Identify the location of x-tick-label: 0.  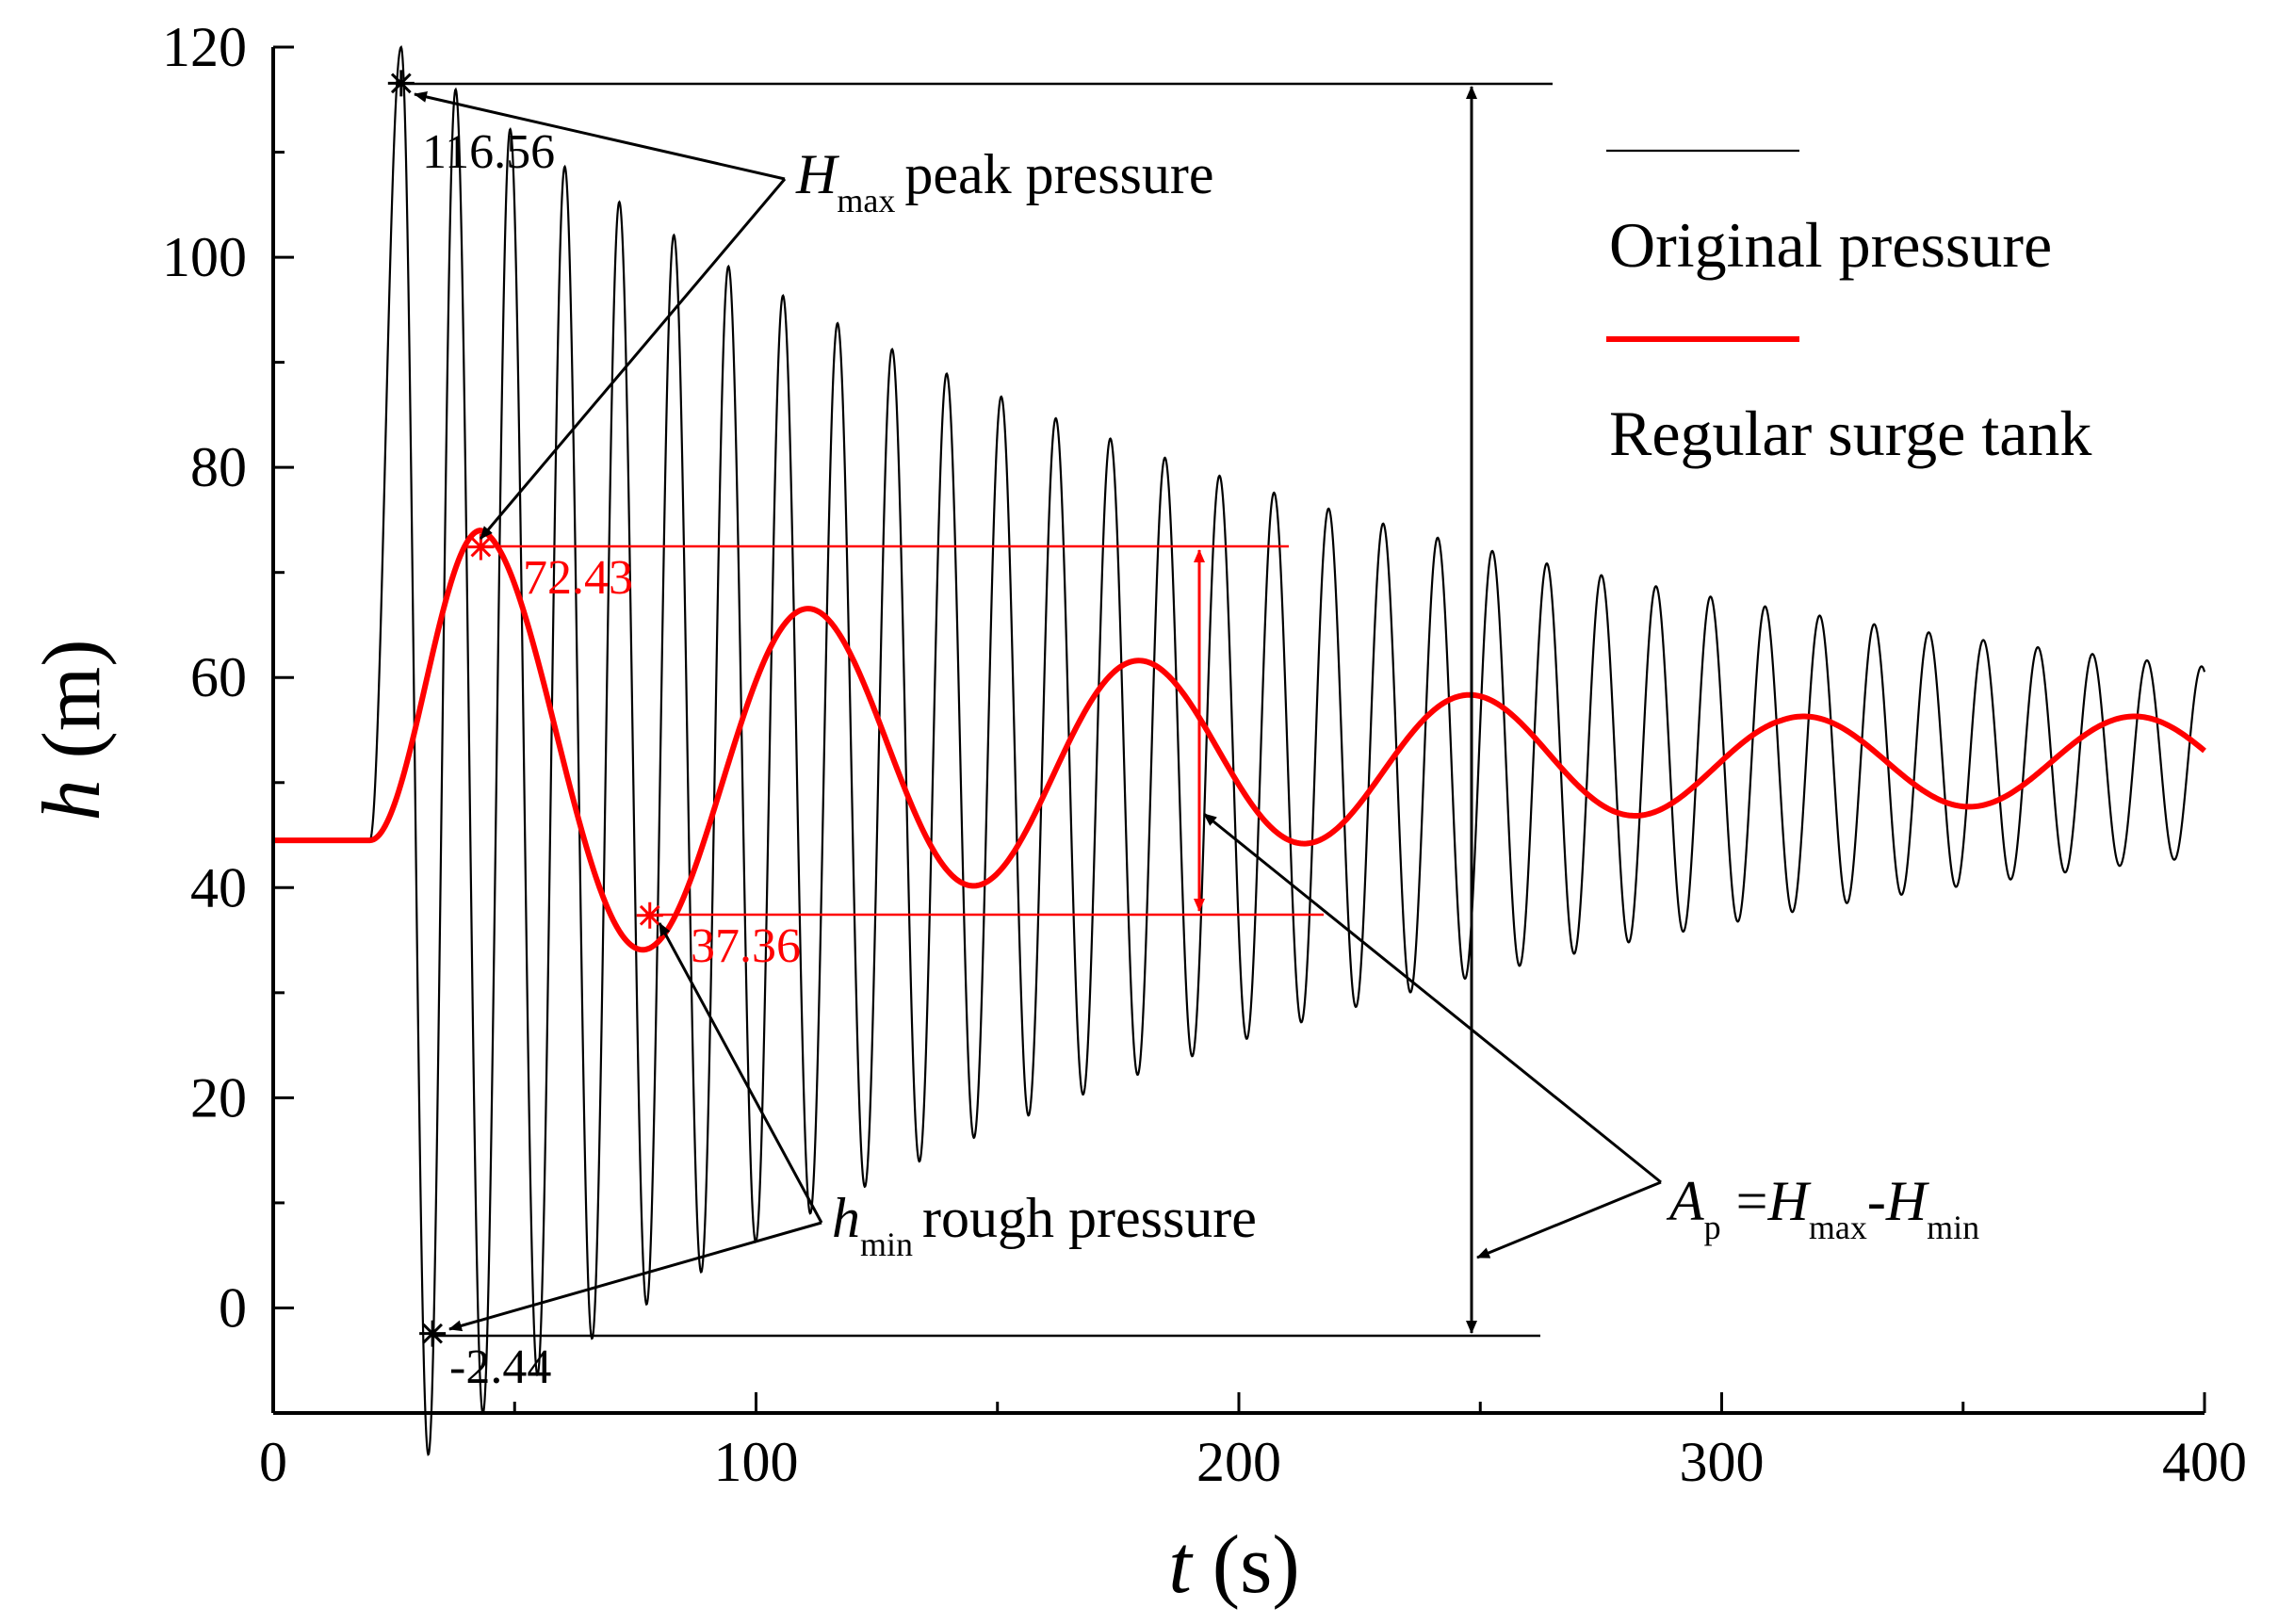
(273, 1462).